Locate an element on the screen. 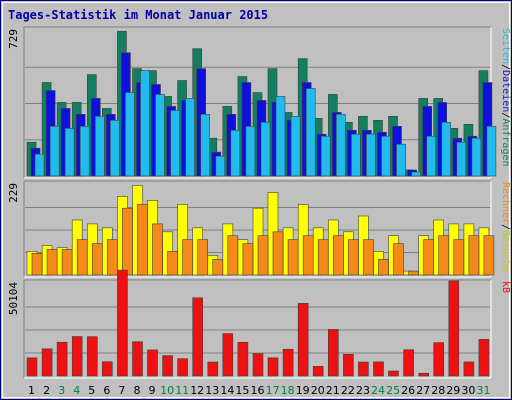  chart-title: Tages-Statistik im Monat Januar 2015 is located at coordinates (138, 15).